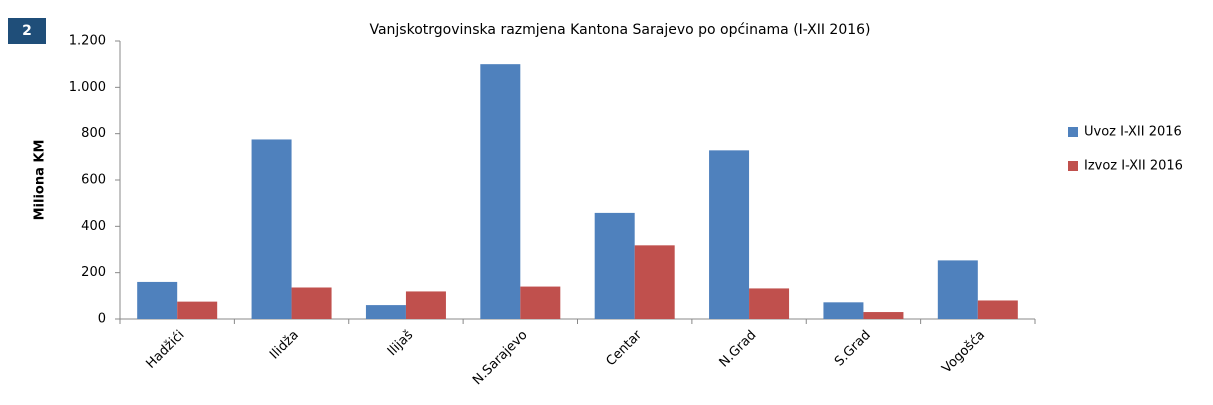  What do you see at coordinates (1133, 132) in the screenshot?
I see `legend-label: Uvoz I-XII 2016` at bounding box center [1133, 132].